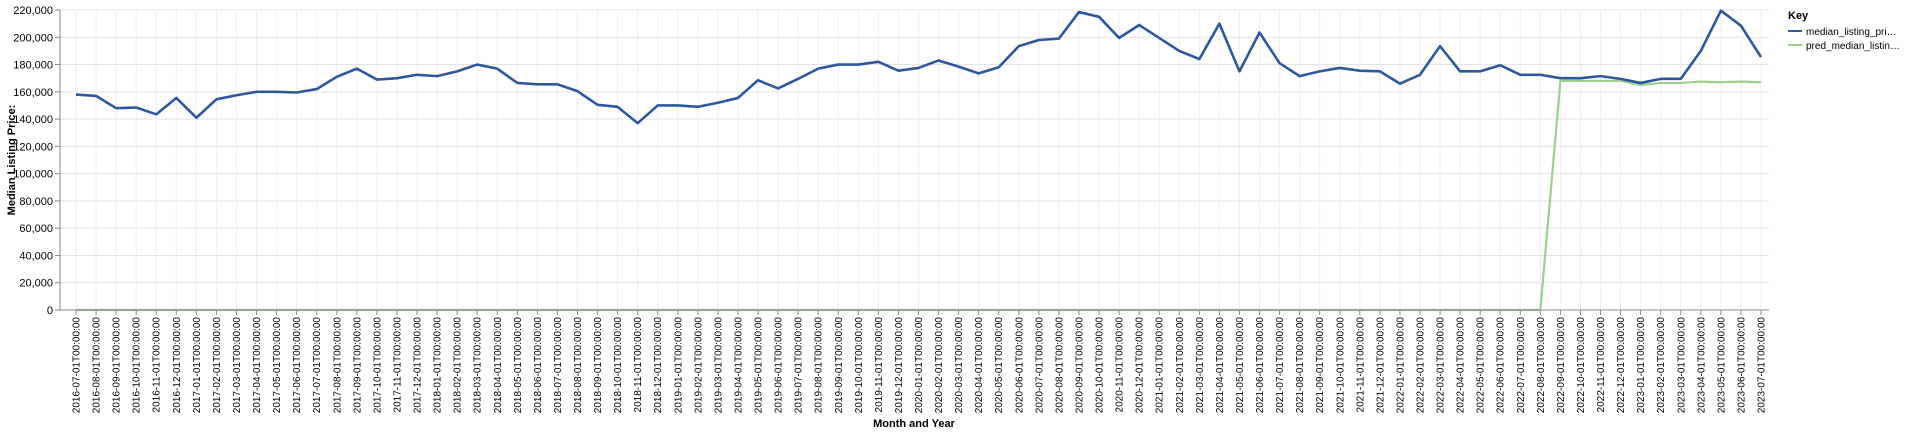  I want to click on x-tick-label: 2018-01-01T00:00:00, so click(438, 365).